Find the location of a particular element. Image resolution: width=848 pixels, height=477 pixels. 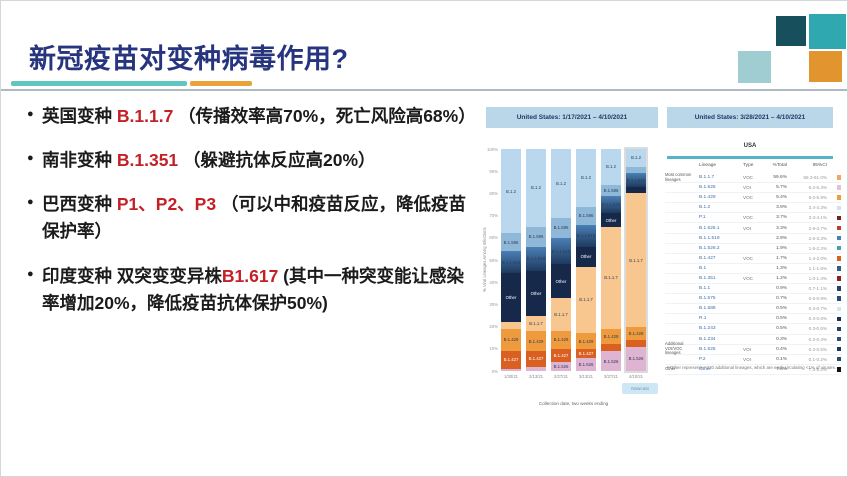

cell-lineage: B.1.525 is located at coordinates (707, 349).